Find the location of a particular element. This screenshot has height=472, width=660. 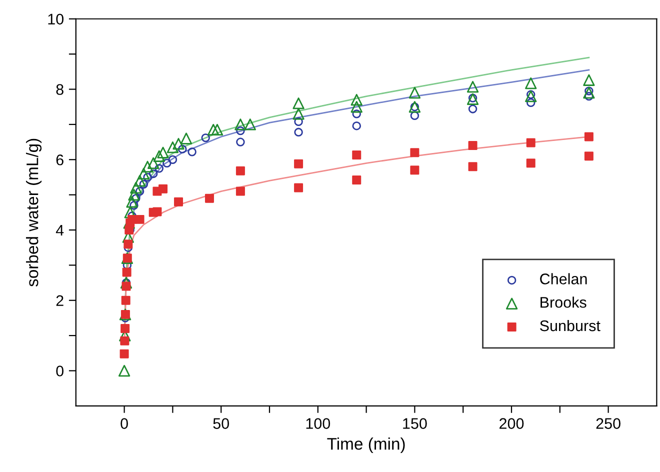

y-tick-label: 10 is located at coordinates (56, 19).